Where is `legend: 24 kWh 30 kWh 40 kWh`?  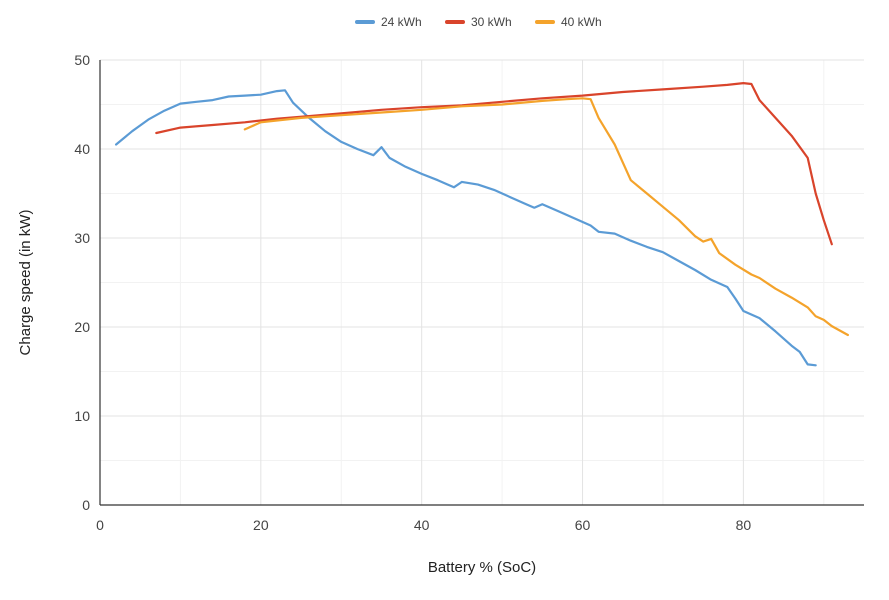 legend: 24 kWh 30 kWh 40 kWh is located at coordinates (478, 22).